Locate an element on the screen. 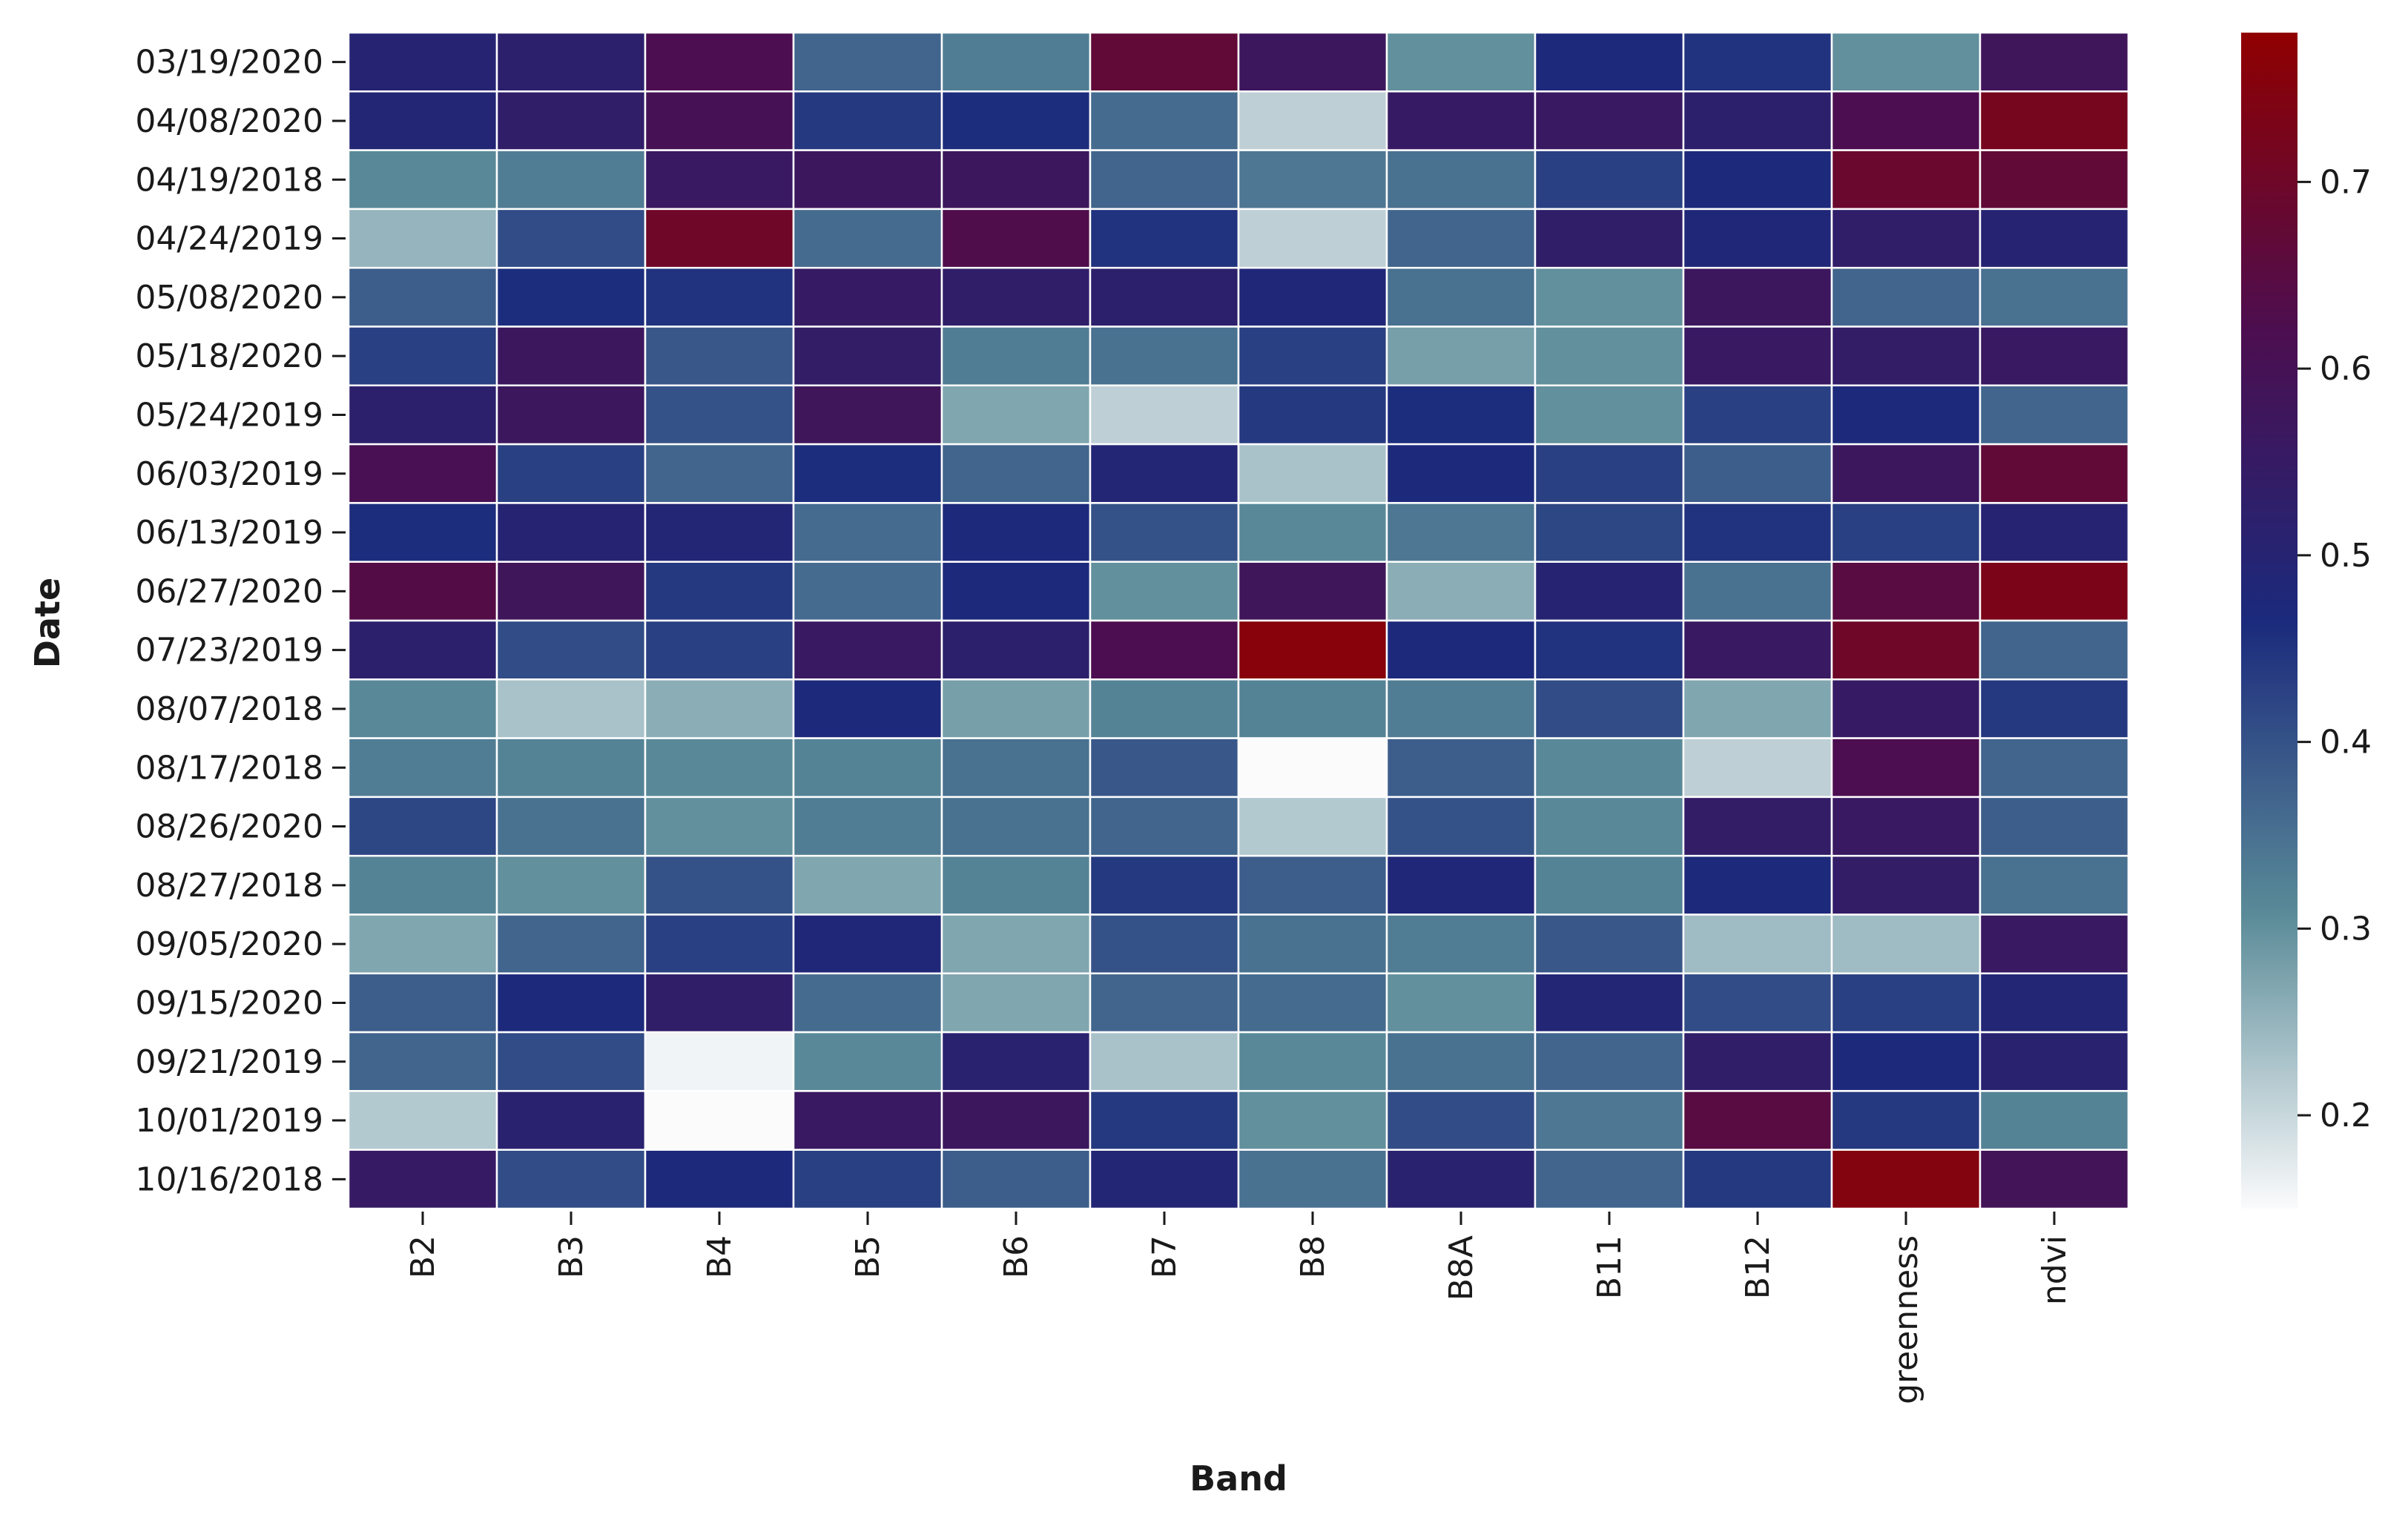 This screenshot has height=1523, width=2408. y-tick-label: 05/18/2020 is located at coordinates (229, 356).